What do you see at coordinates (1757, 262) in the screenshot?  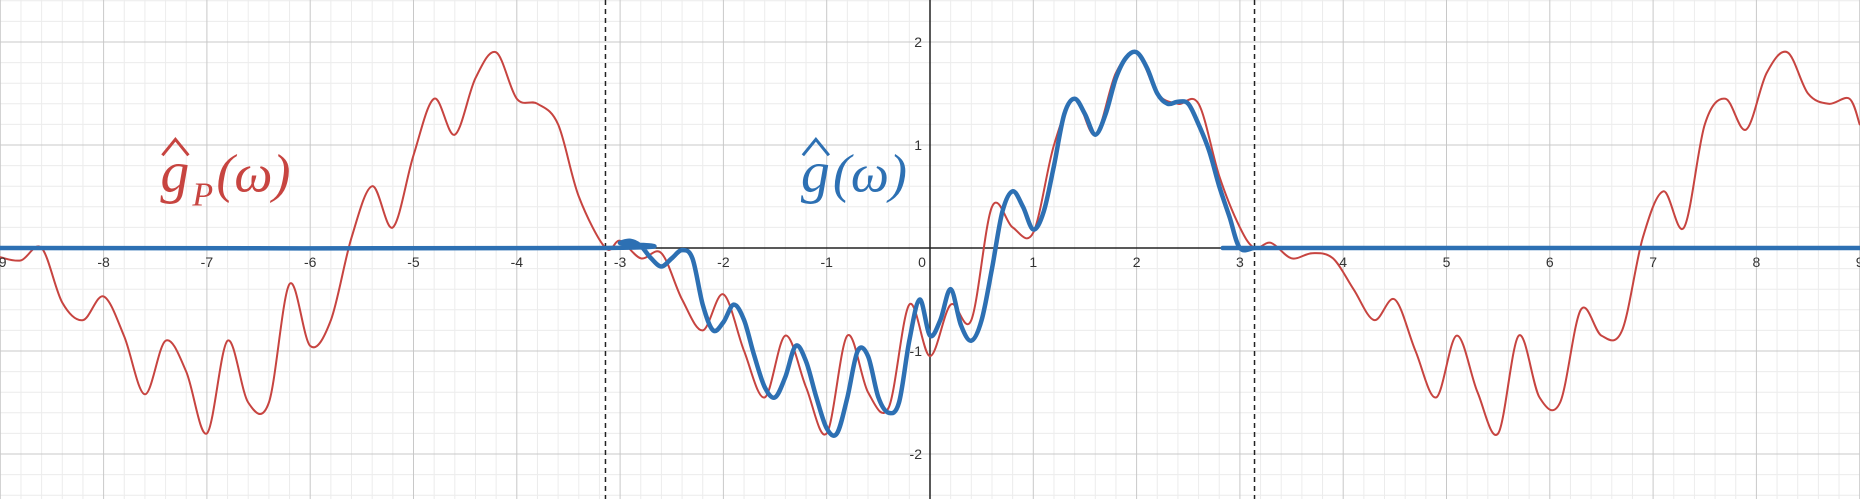 I see `x-tick-label: 8` at bounding box center [1757, 262].